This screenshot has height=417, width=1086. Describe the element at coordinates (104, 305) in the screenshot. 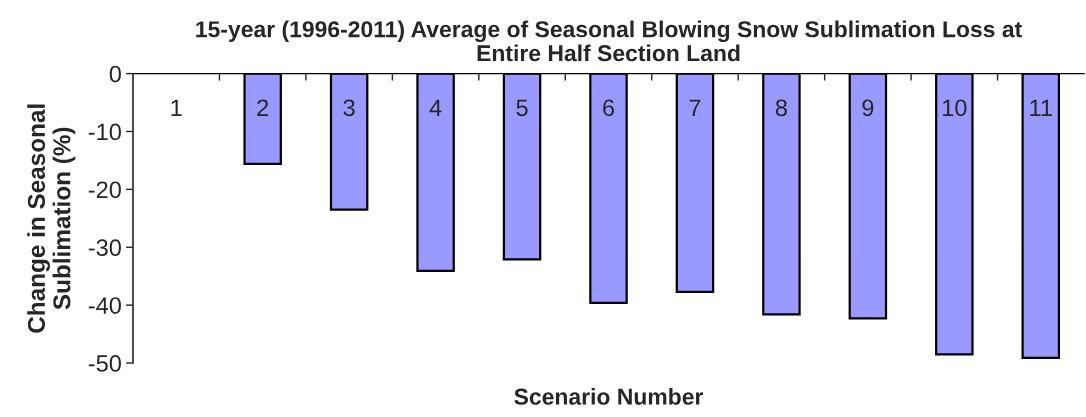

I see `y-tick-label: -40` at that location.